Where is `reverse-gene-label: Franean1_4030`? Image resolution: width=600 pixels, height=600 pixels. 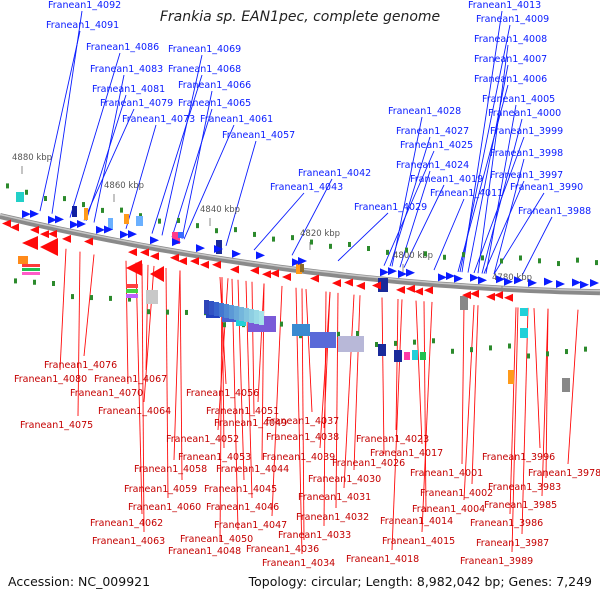 reverse-gene-label: Franean1_4030 is located at coordinates (344, 479).